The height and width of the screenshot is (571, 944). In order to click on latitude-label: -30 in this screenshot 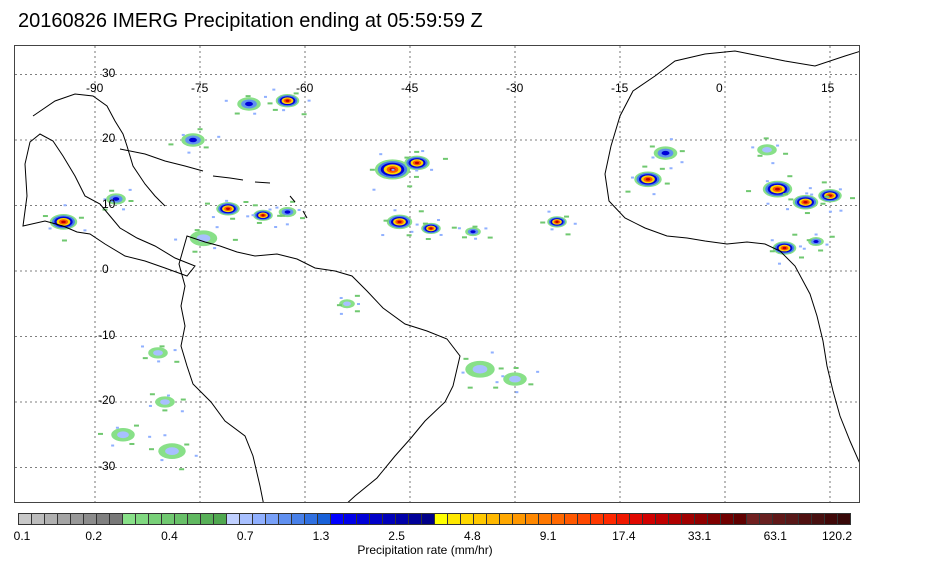, I will do `click(107, 465)`.